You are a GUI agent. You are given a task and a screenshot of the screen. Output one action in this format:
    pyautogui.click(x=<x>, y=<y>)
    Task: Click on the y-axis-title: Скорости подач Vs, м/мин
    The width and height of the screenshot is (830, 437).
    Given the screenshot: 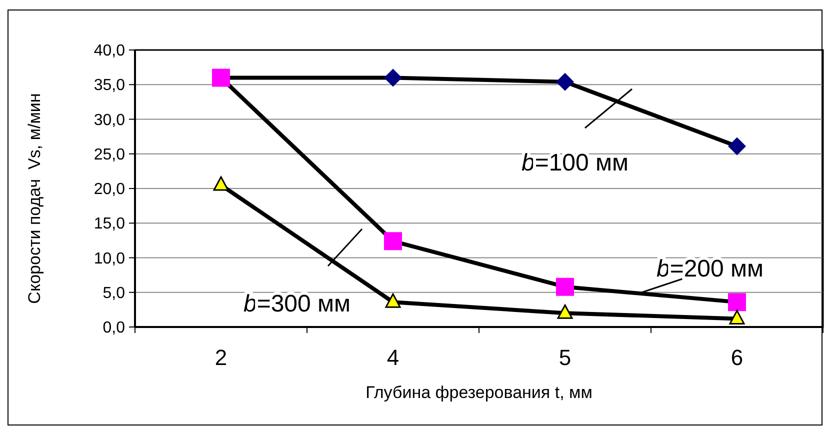 What is the action you would take?
    pyautogui.click(x=34, y=198)
    